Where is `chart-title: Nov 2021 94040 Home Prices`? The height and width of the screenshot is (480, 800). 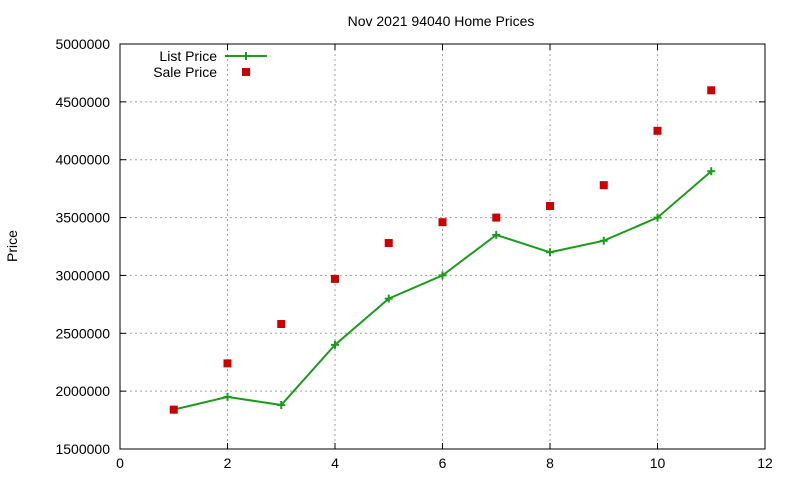 chart-title: Nov 2021 94040 Home Prices is located at coordinates (441, 21).